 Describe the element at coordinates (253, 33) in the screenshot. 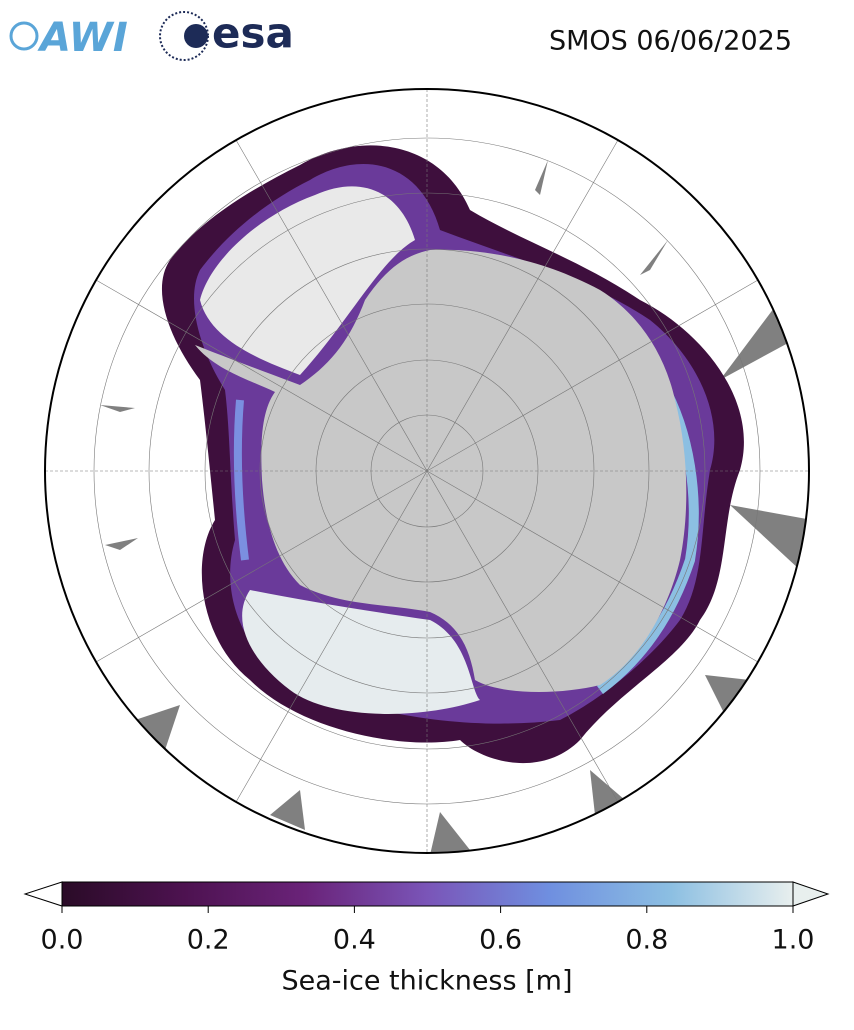

I see `esa-text: esa` at that location.